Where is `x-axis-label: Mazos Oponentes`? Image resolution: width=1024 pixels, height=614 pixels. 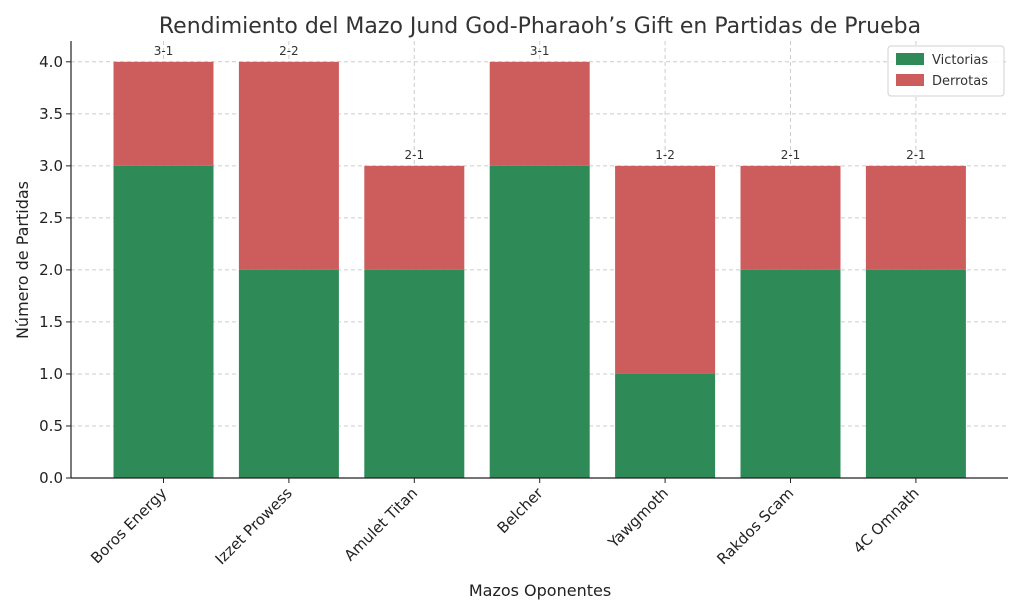 x-axis-label: Mazos Oponentes is located at coordinates (540, 590).